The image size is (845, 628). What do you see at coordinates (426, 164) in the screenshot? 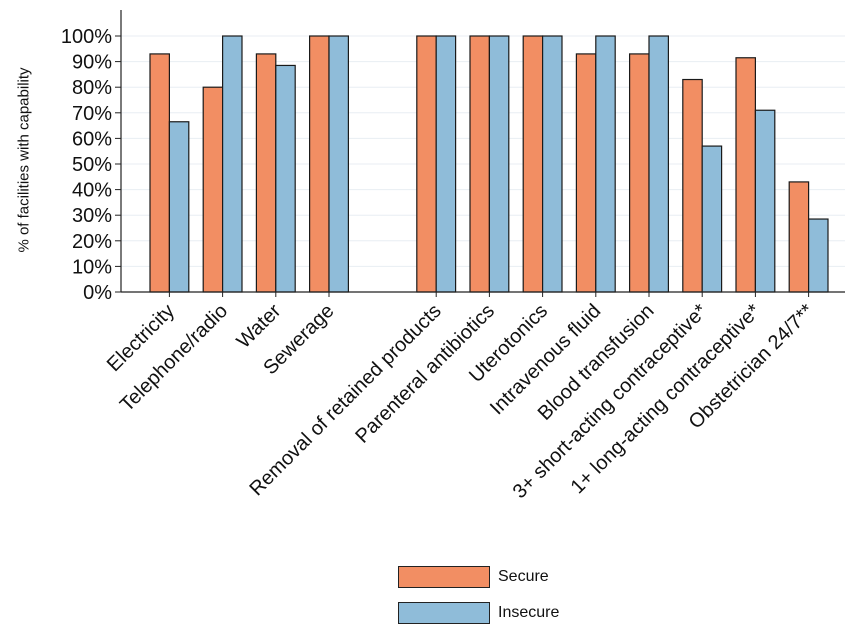
I see `bar-secure-removal-of-retained-products` at bounding box center [426, 164].